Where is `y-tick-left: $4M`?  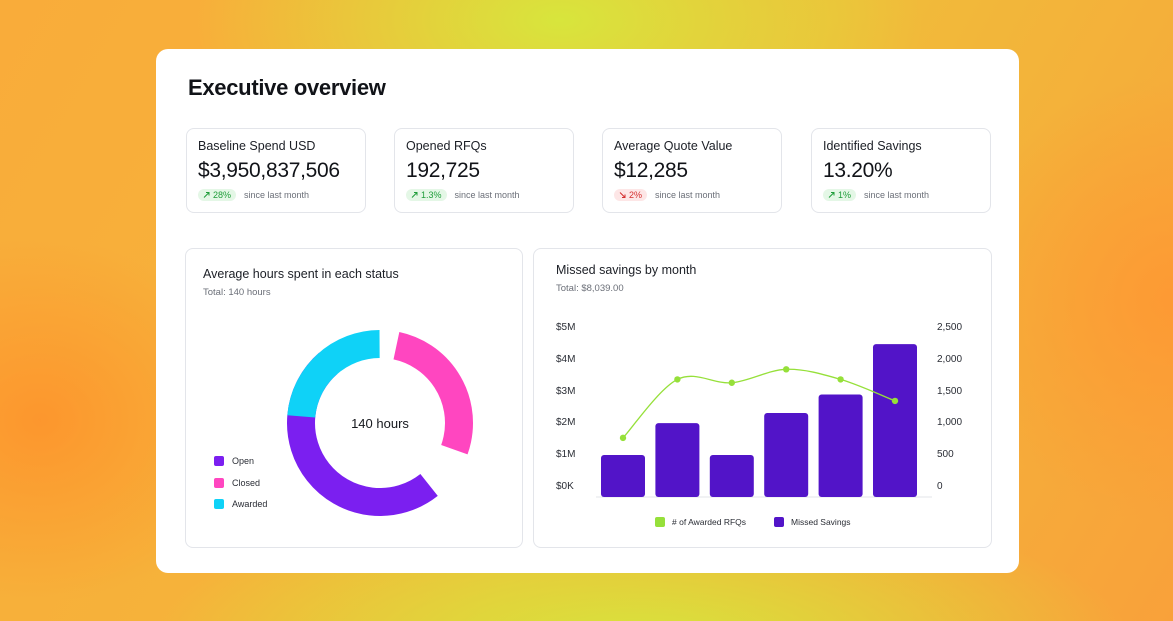 y-tick-left: $4M is located at coordinates (566, 359).